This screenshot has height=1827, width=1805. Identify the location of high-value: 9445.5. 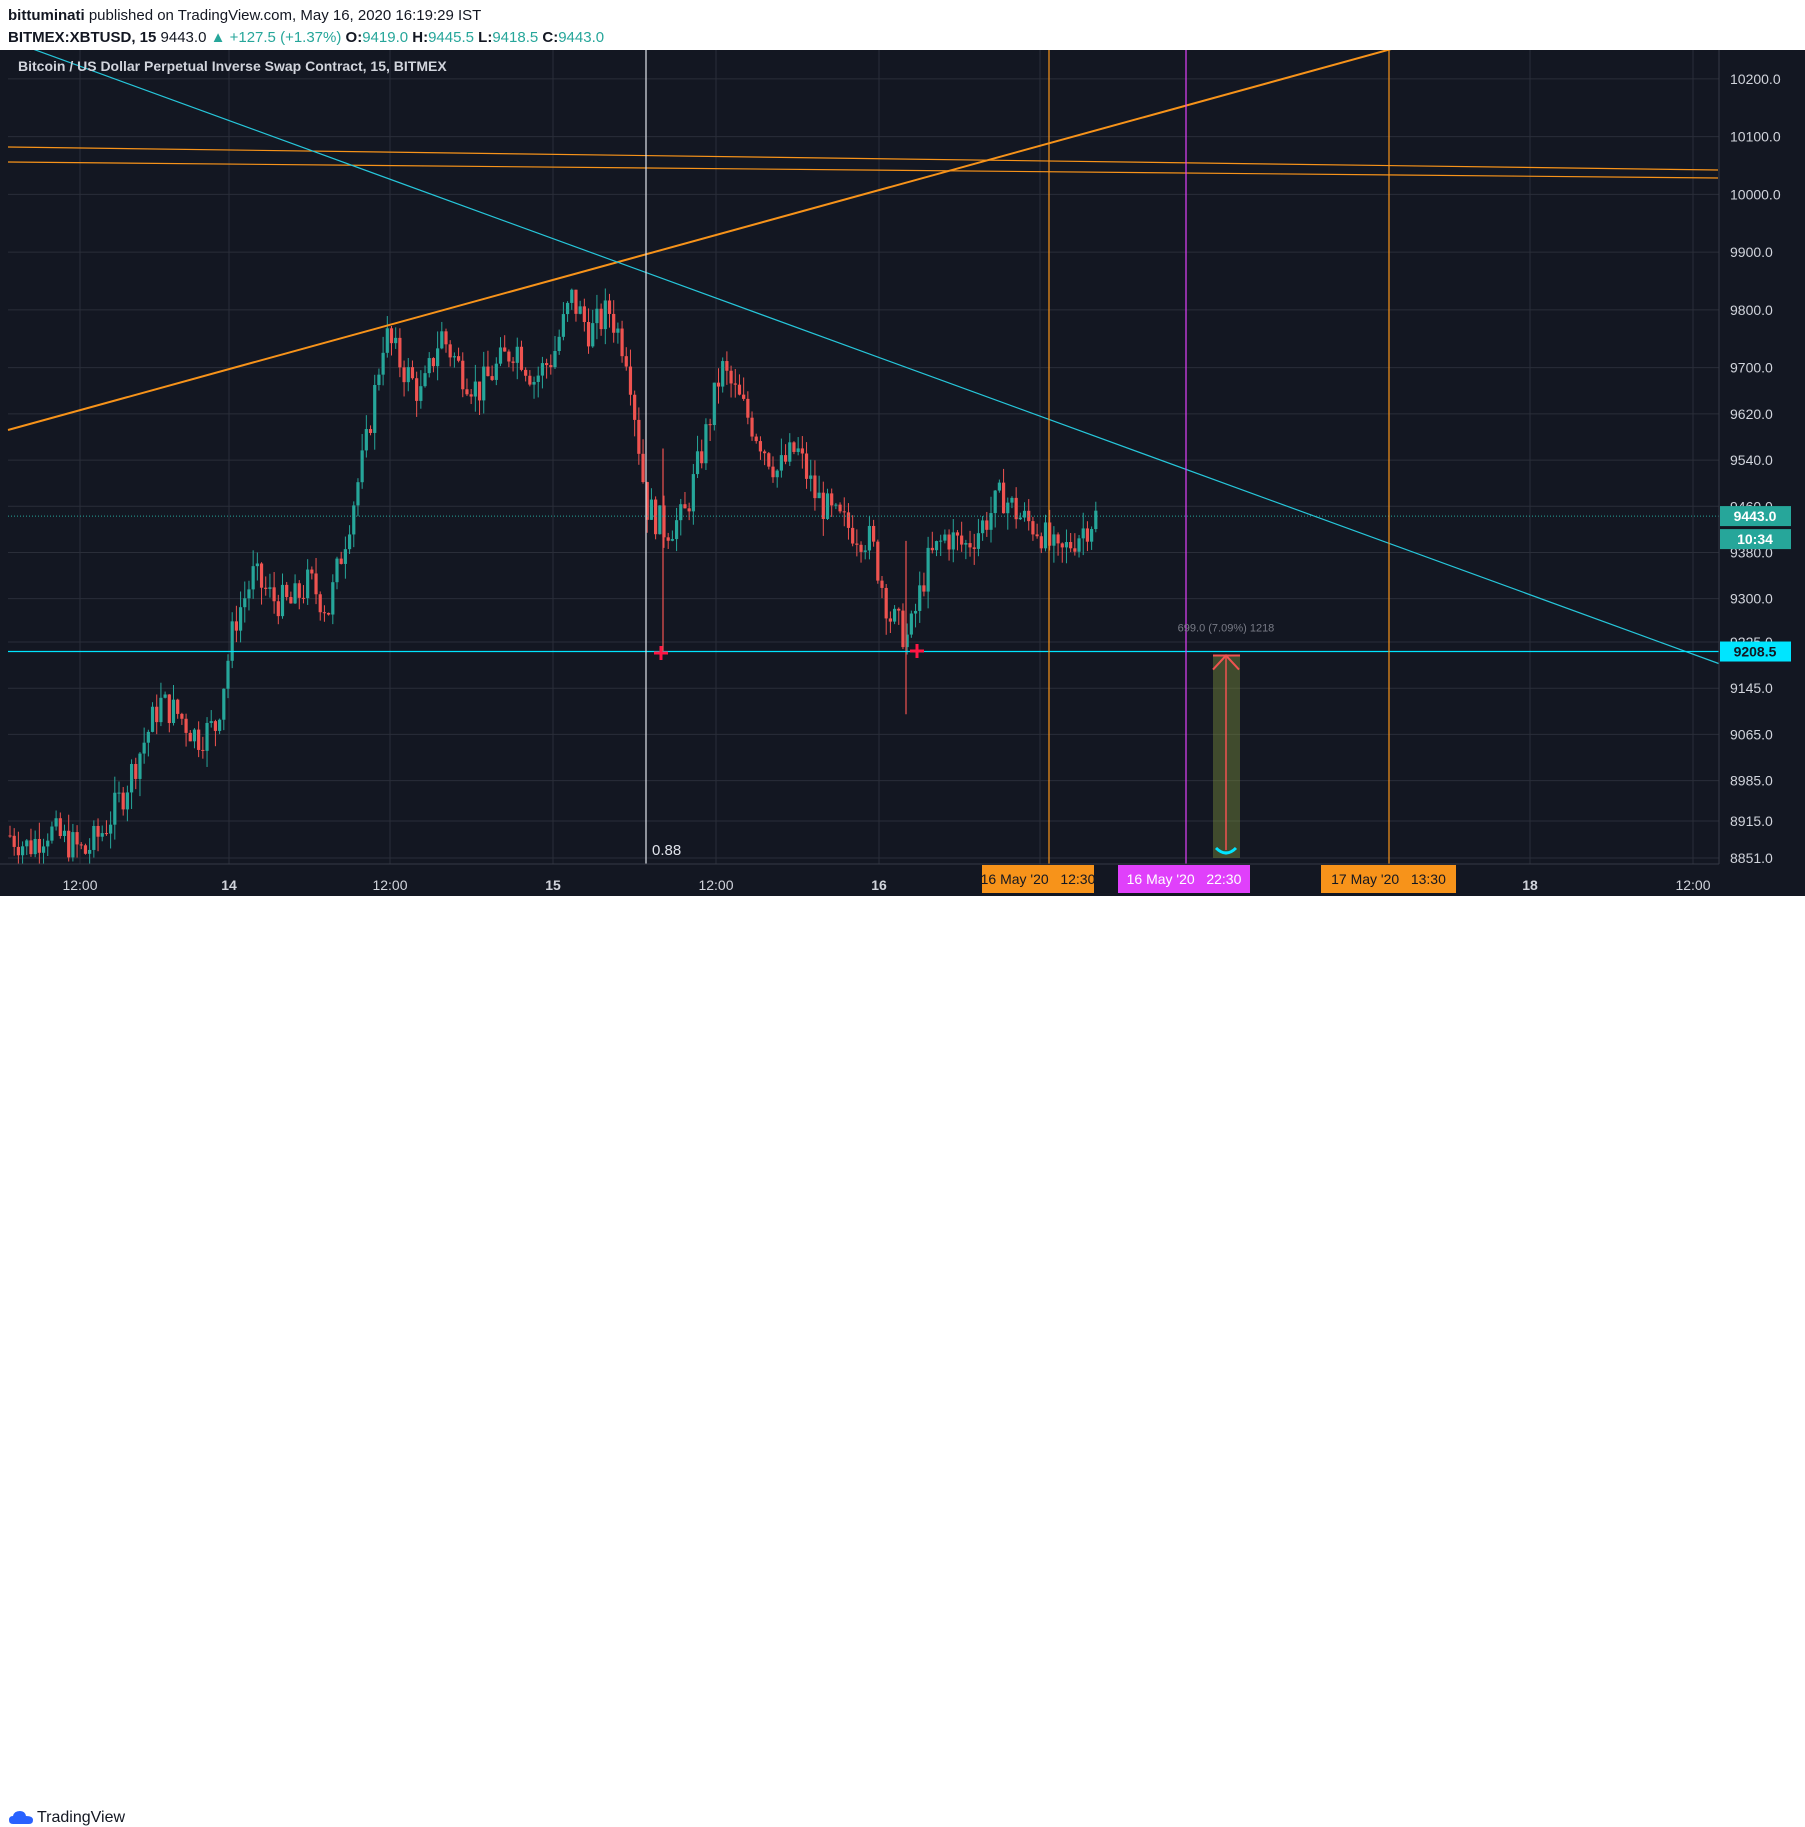
(451, 37).